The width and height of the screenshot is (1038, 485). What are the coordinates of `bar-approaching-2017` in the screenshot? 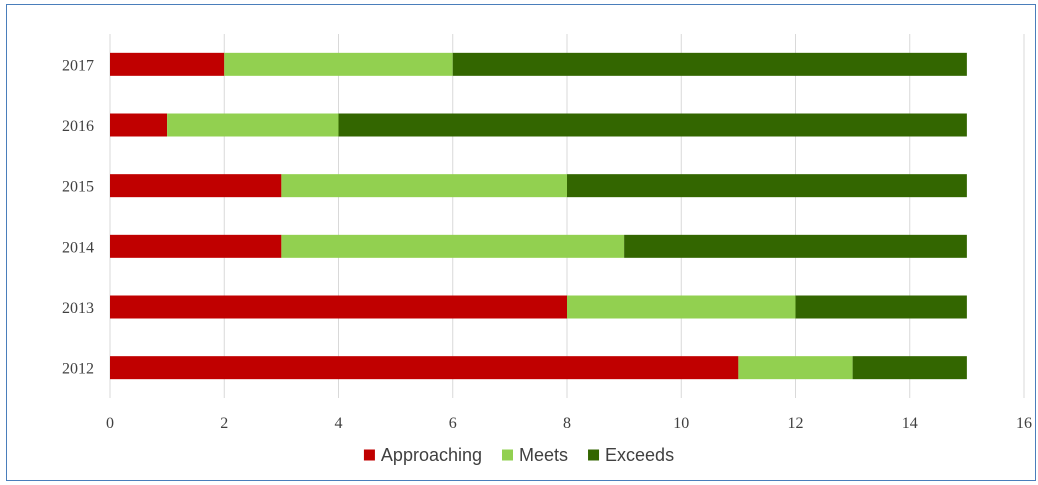 It's located at (167, 64).